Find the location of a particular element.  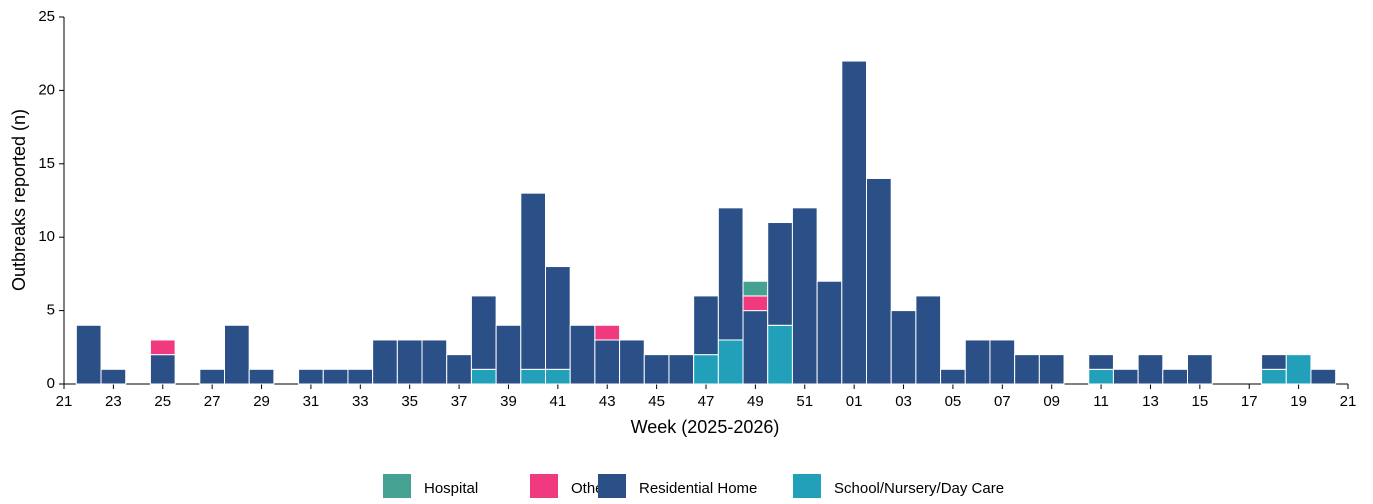

x-tick-label: 51 is located at coordinates (804, 401).